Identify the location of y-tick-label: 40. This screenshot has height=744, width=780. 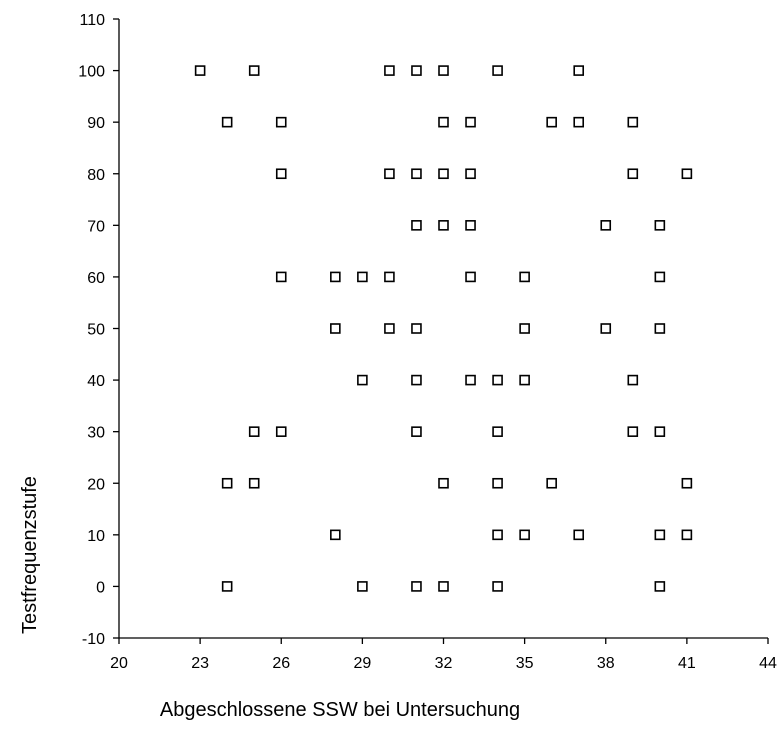
(96, 381).